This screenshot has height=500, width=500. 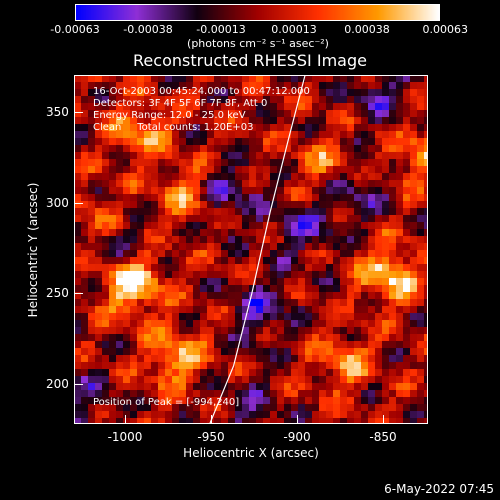 What do you see at coordinates (75, 29) in the screenshot?
I see `colorbar-tick-label: -0.00063` at bounding box center [75, 29].